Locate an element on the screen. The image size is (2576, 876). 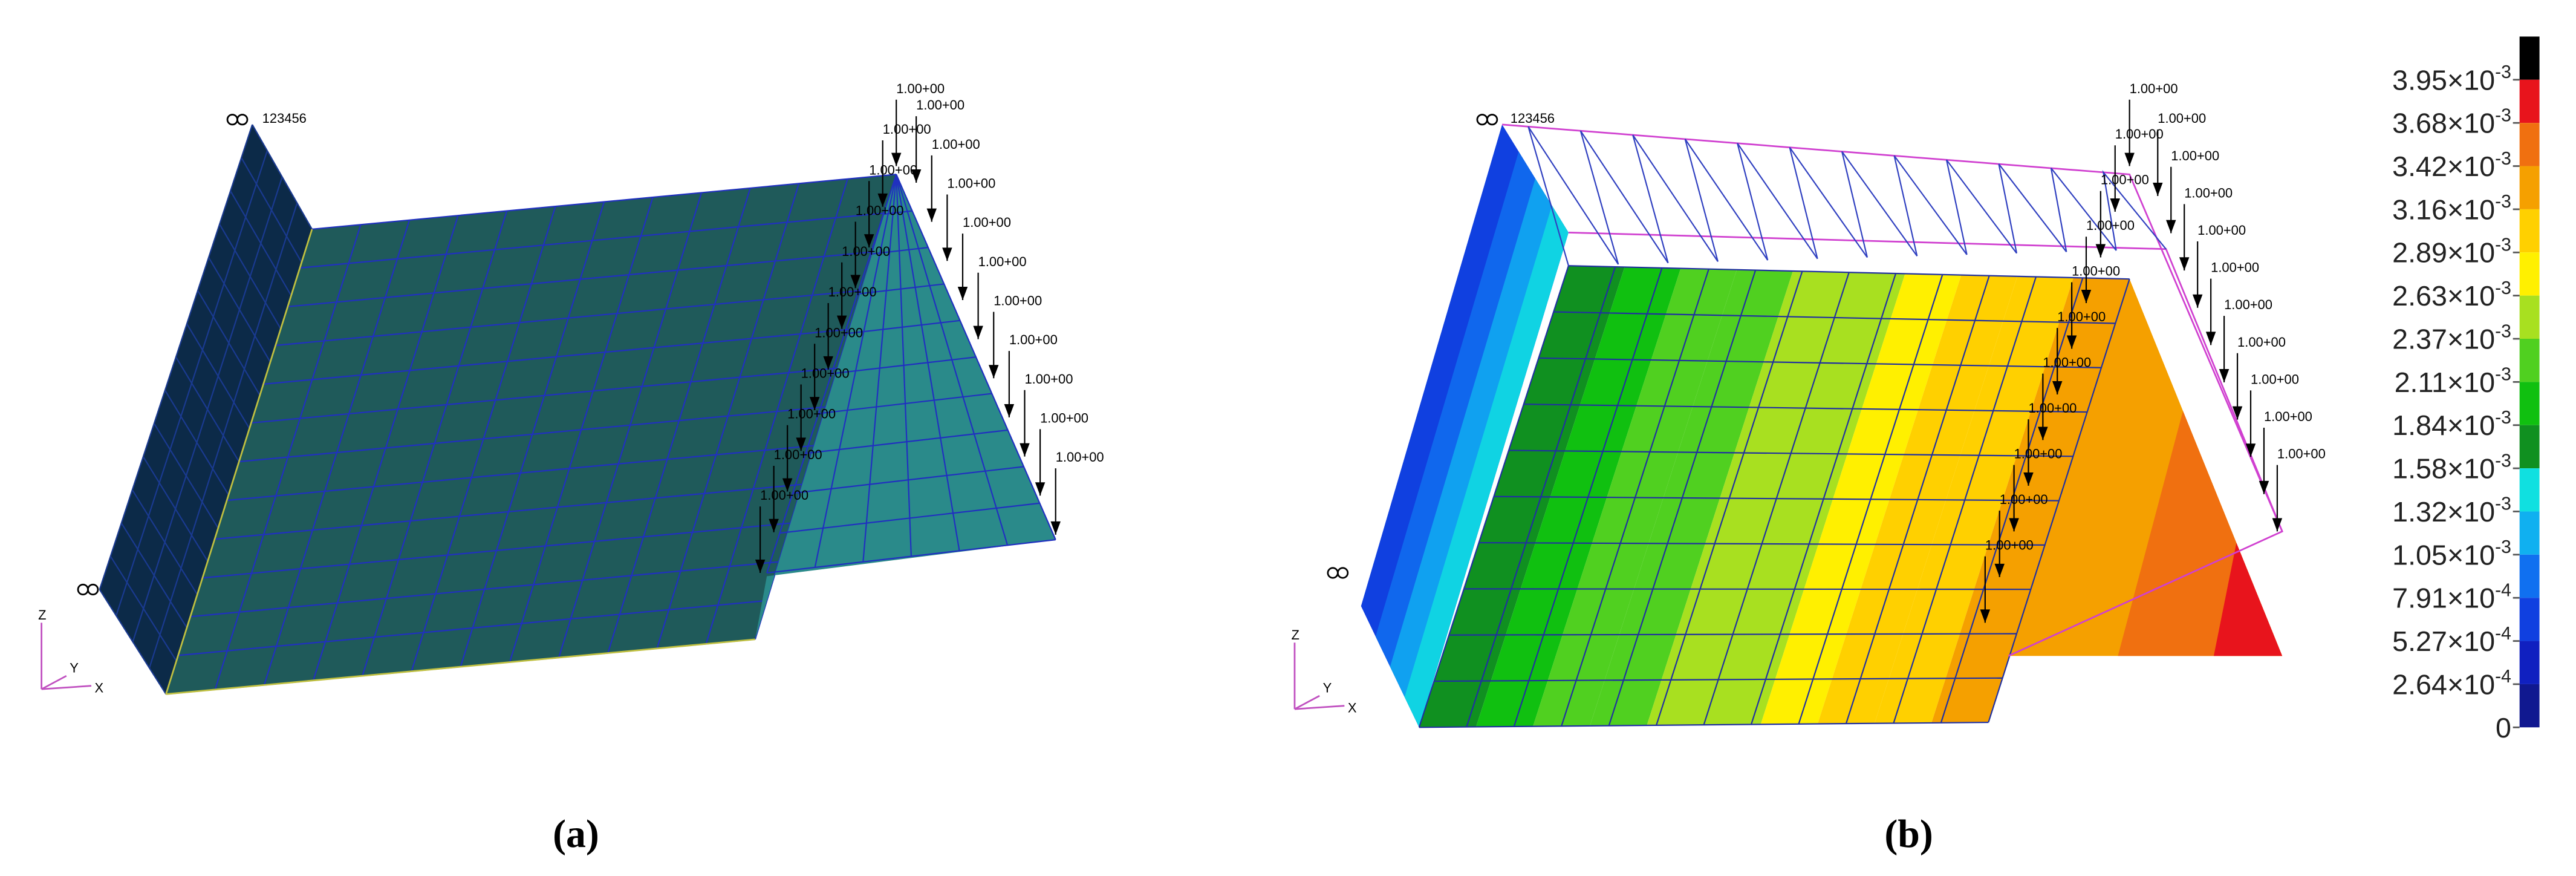
colorbar-label: 2.64×10⁻⁴ is located at coordinates (2451, 683).